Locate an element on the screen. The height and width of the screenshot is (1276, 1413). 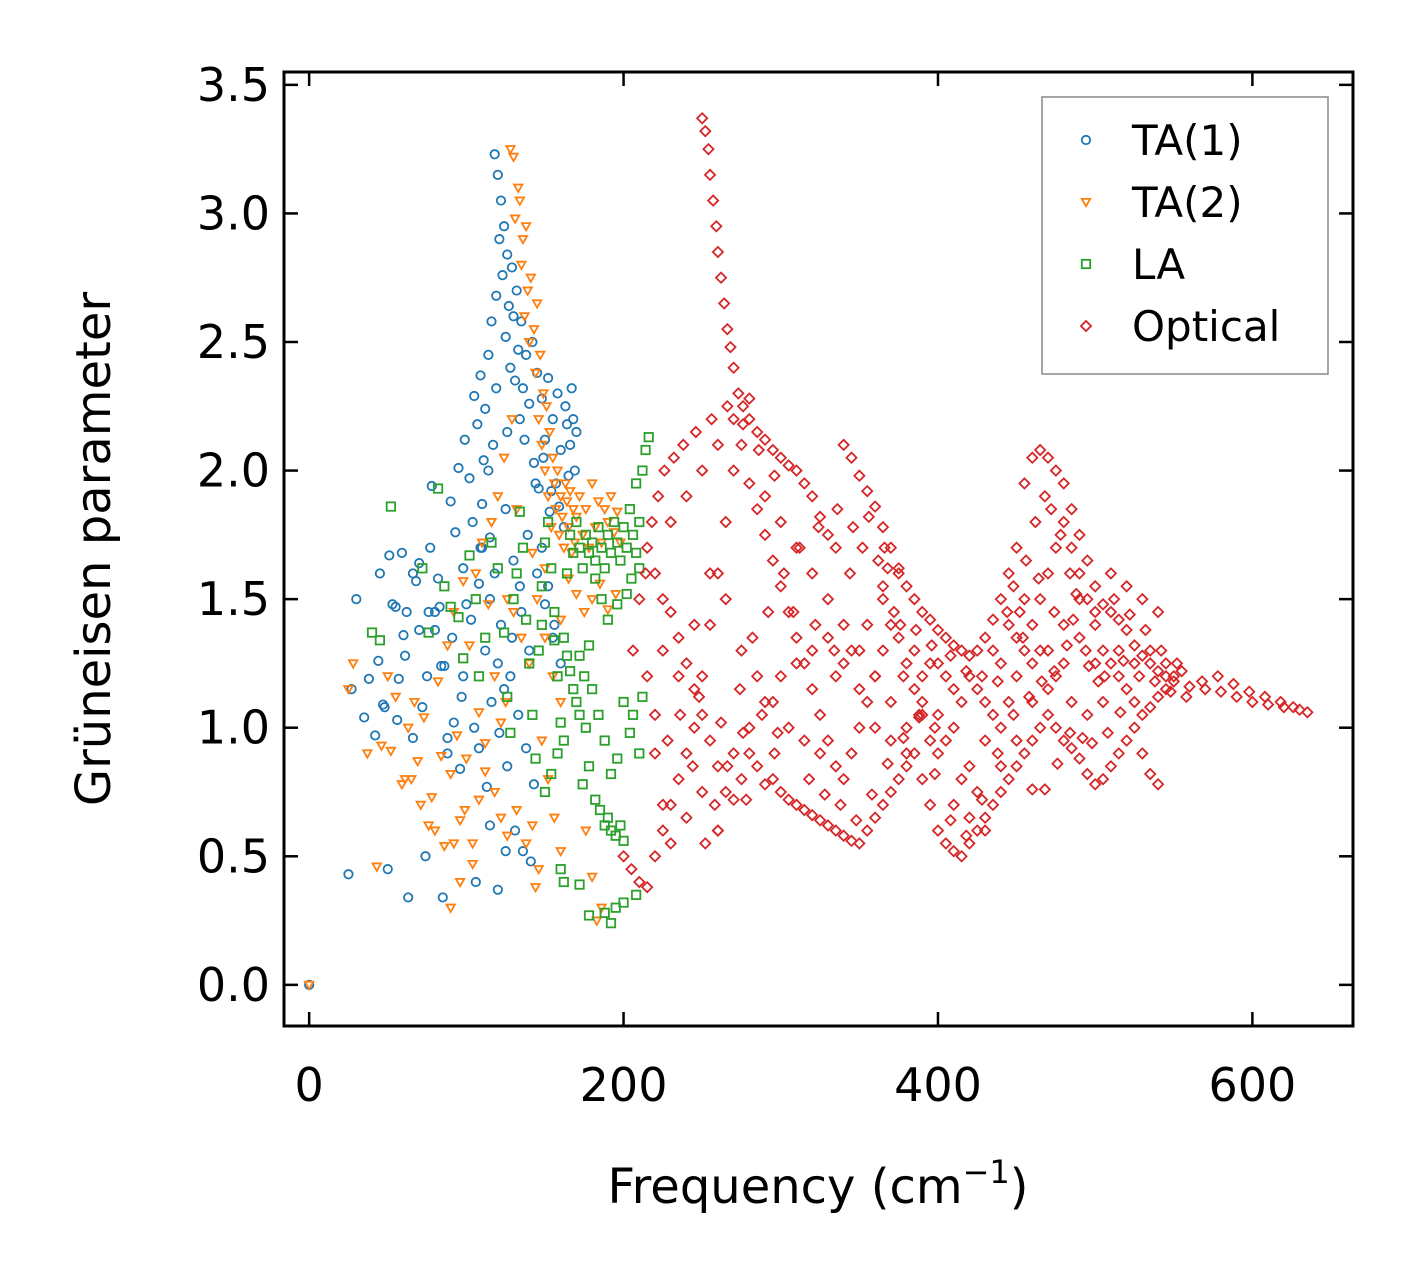
y-tick-label: 2.0 is located at coordinates (233, 471).